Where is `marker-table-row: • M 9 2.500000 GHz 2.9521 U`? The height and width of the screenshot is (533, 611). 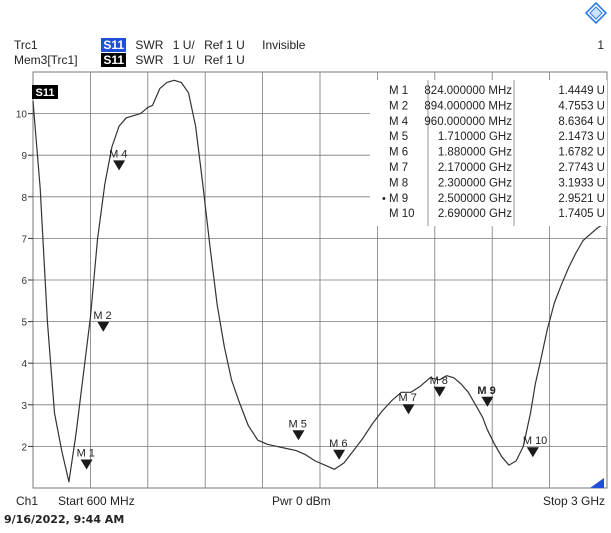 marker-table-row: • M 9 2.500000 GHz 2.9521 U is located at coordinates (493, 199).